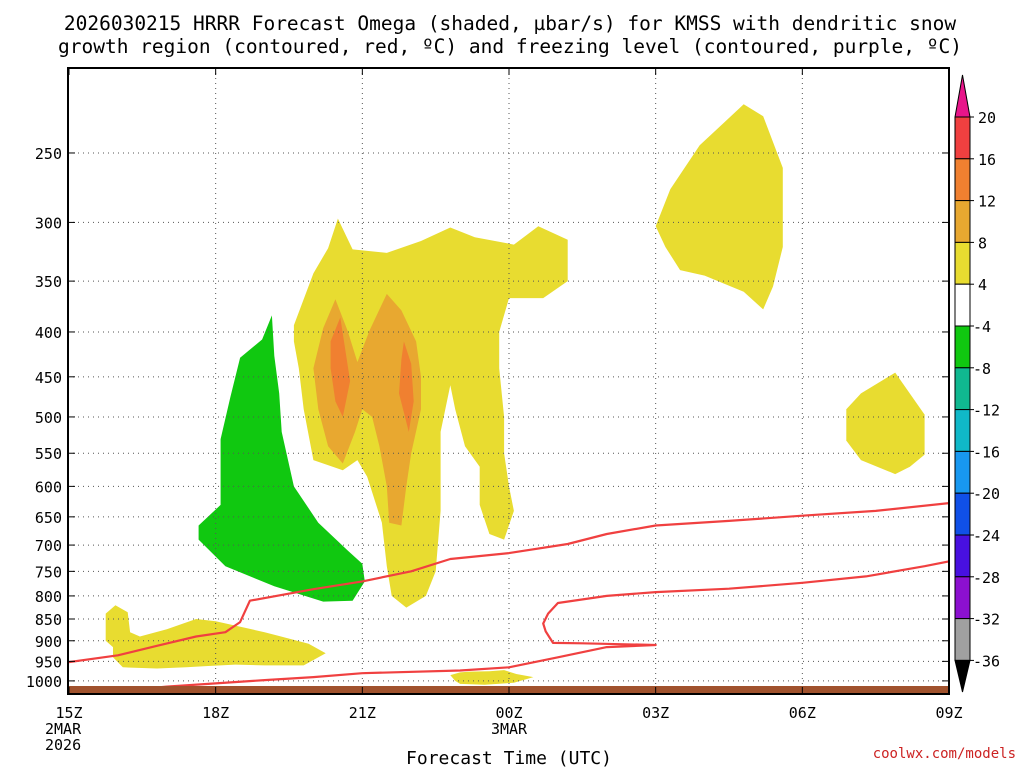  I want to click on y-tick-label: 300, so click(48, 223).